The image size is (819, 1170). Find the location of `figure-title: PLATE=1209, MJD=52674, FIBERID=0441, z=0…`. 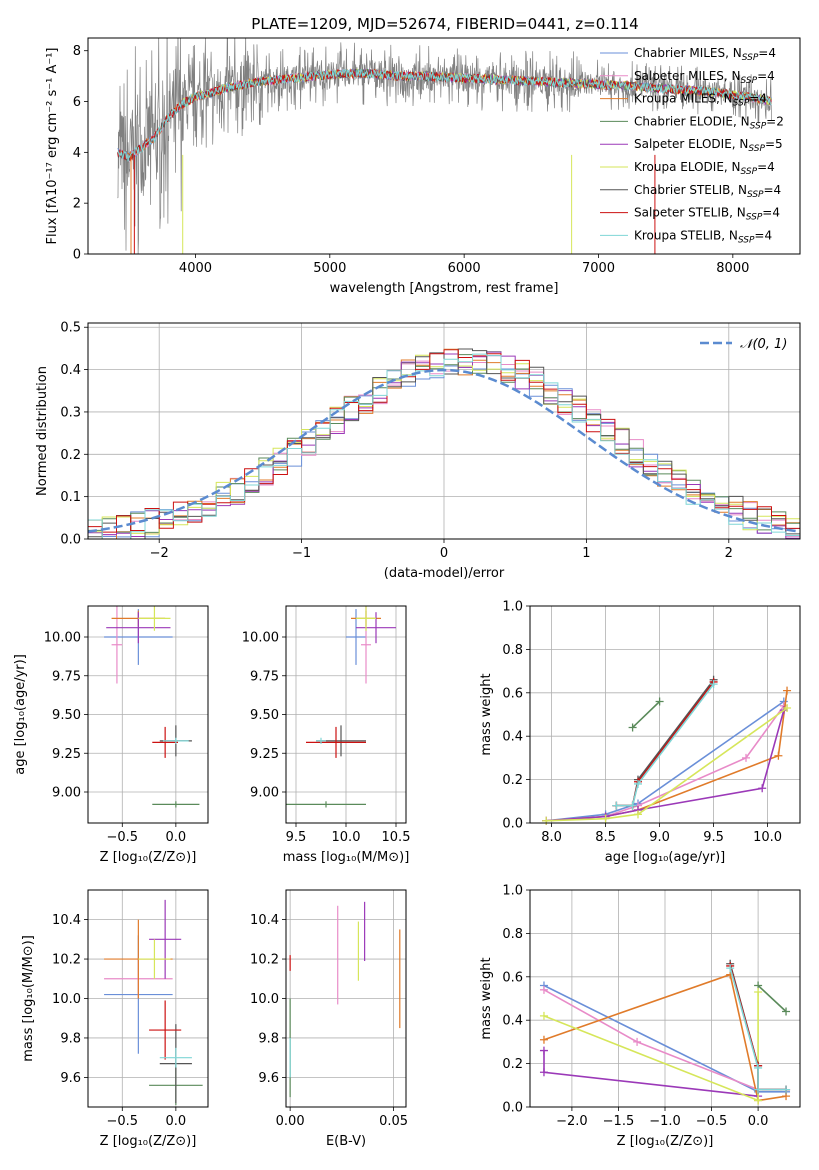

figure-title: PLATE=1209, MJD=52674, FIBERID=0441, z=0… is located at coordinates (444, 24).